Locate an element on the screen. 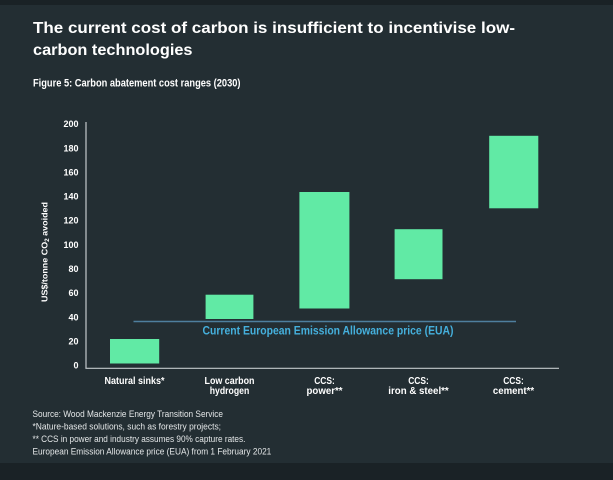 The image size is (613, 480). svg-text: carbon technologies is located at coordinates (113, 50).